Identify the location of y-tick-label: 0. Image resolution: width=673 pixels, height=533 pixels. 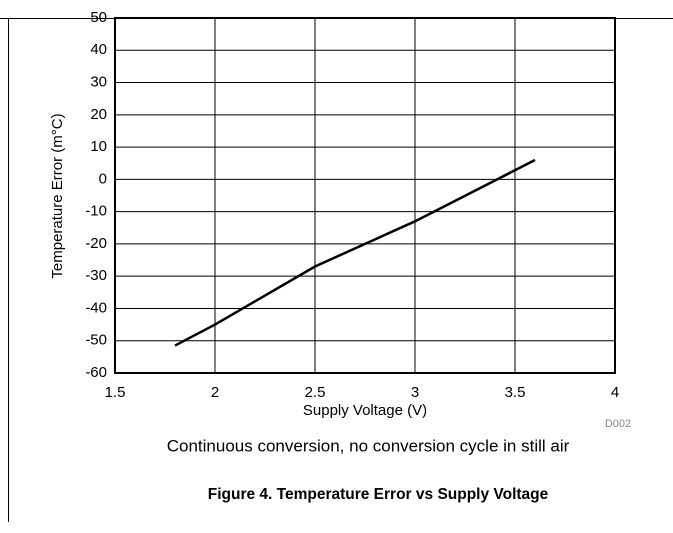
(103, 178).